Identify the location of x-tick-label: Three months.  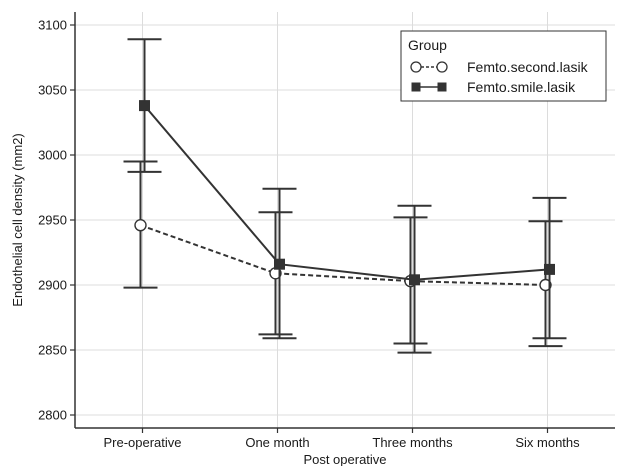
(412, 442).